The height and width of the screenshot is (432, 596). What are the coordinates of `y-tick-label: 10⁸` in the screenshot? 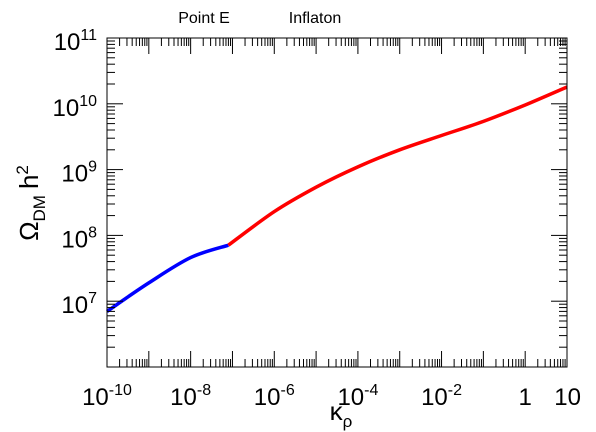 It's located at (79, 238).